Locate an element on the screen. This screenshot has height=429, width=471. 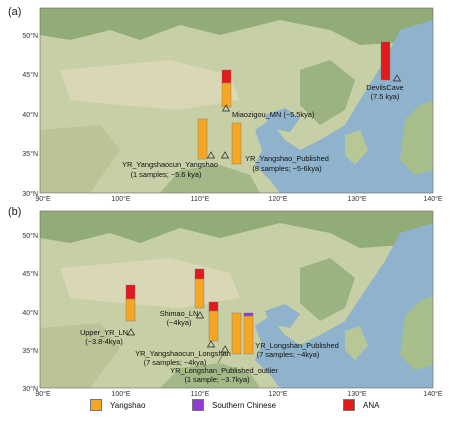
label-yangshaocun-1: YR_Yangshaocun_Yangshao is located at coordinates (170, 164).